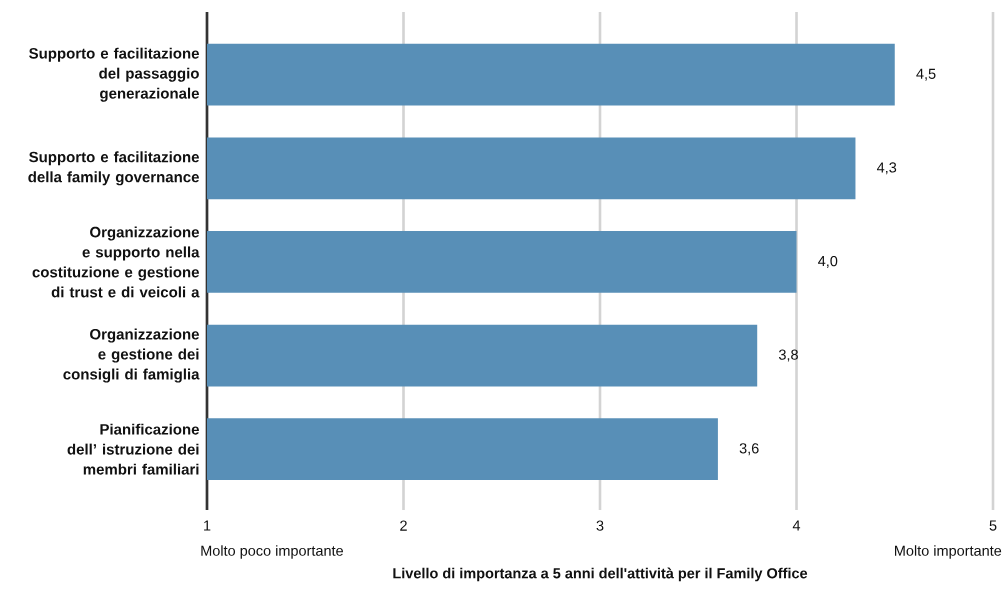 Image resolution: width=1006 pixels, height=595 pixels. What do you see at coordinates (749, 449) in the screenshot?
I see `data-label: 3,6` at bounding box center [749, 449].